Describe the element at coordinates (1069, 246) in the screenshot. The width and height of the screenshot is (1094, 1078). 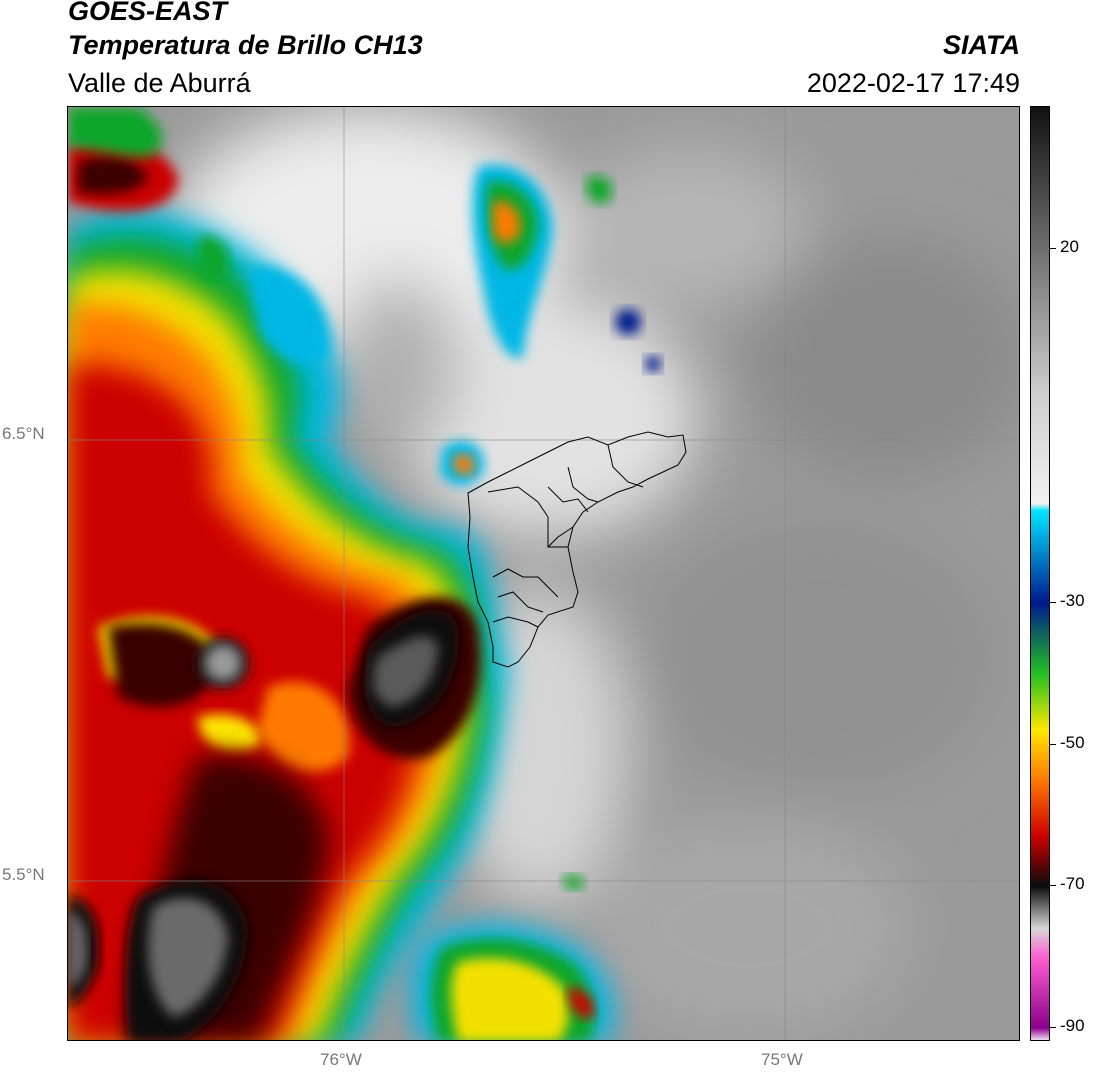
I see `colorbar-tick-label: 20` at that location.